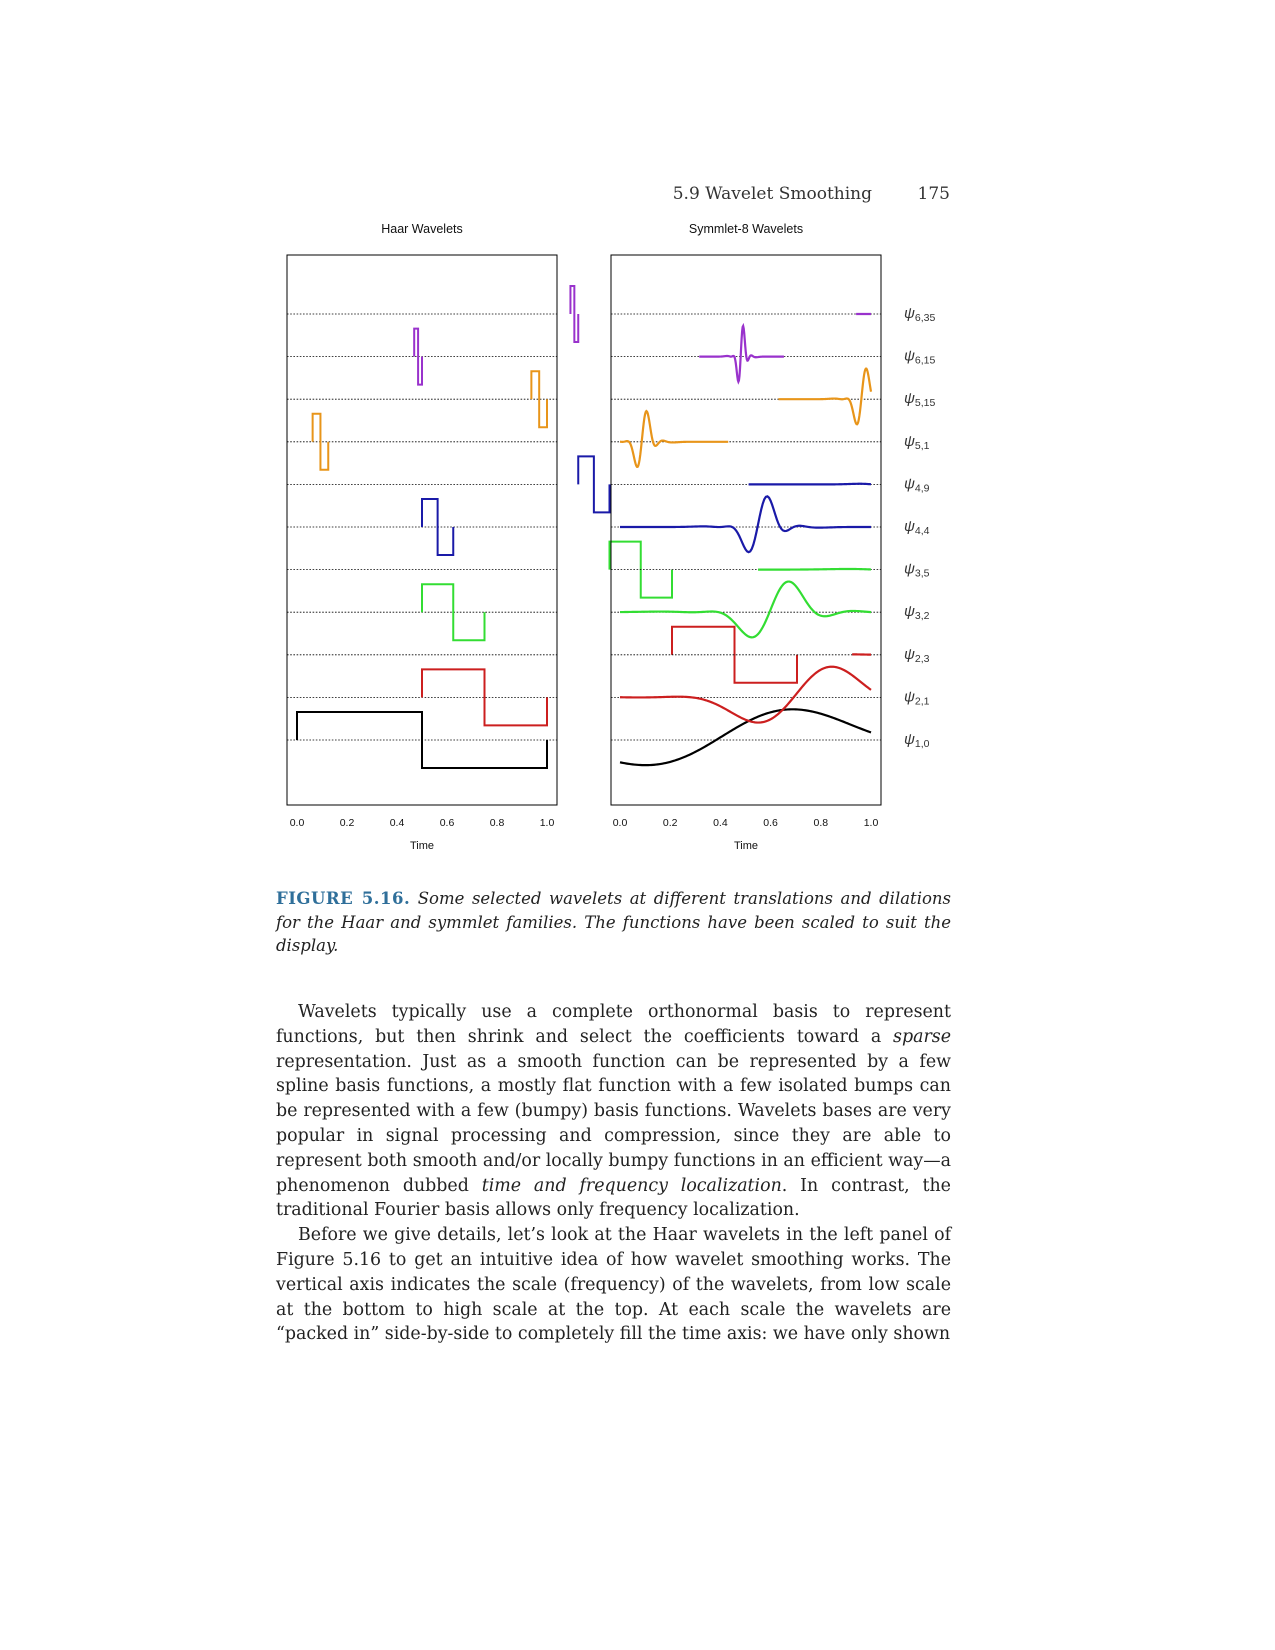 The width and height of the screenshot is (1275, 1650). Describe the element at coordinates (933, 194) in the screenshot. I see `page-number: 175` at that location.